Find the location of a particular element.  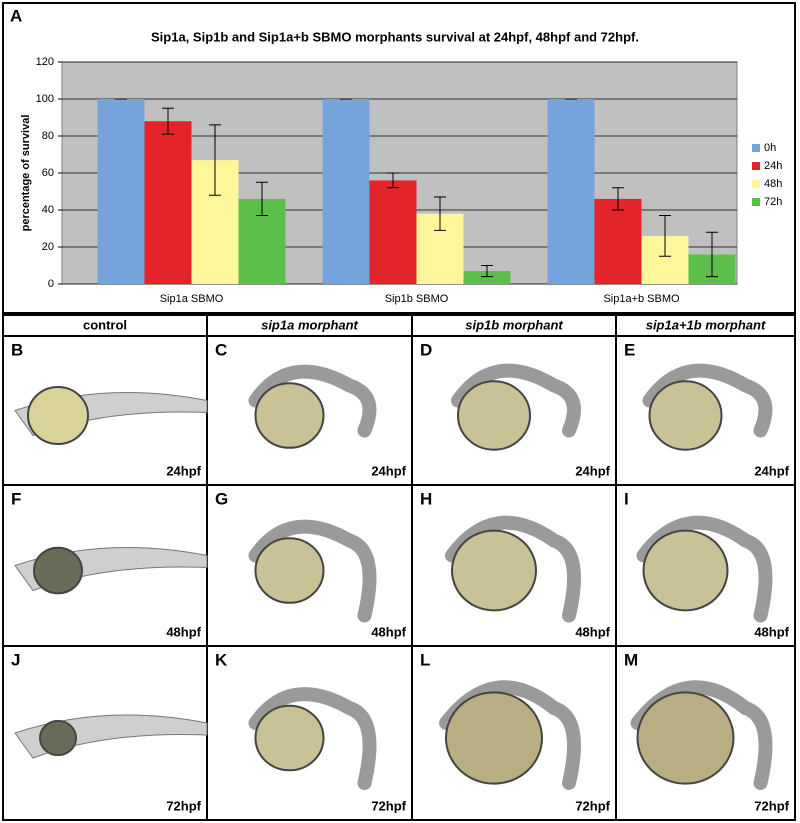

column-header: sip1b morphant is located at coordinates (514, 324).